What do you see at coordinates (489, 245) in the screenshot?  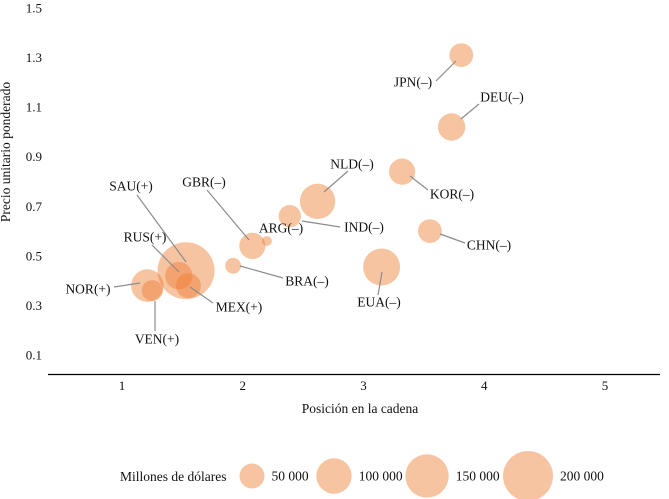 I see `bubble-label-CHN: CHN(–)` at bounding box center [489, 245].